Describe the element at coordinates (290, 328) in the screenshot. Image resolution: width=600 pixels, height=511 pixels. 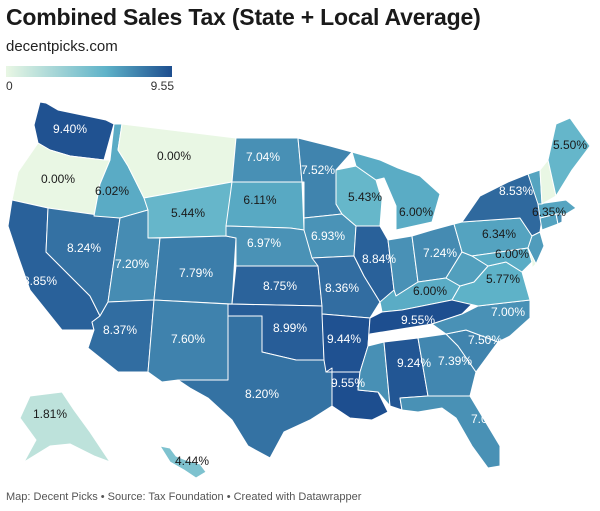
I see `state-label-ok: 8.99%` at that location.